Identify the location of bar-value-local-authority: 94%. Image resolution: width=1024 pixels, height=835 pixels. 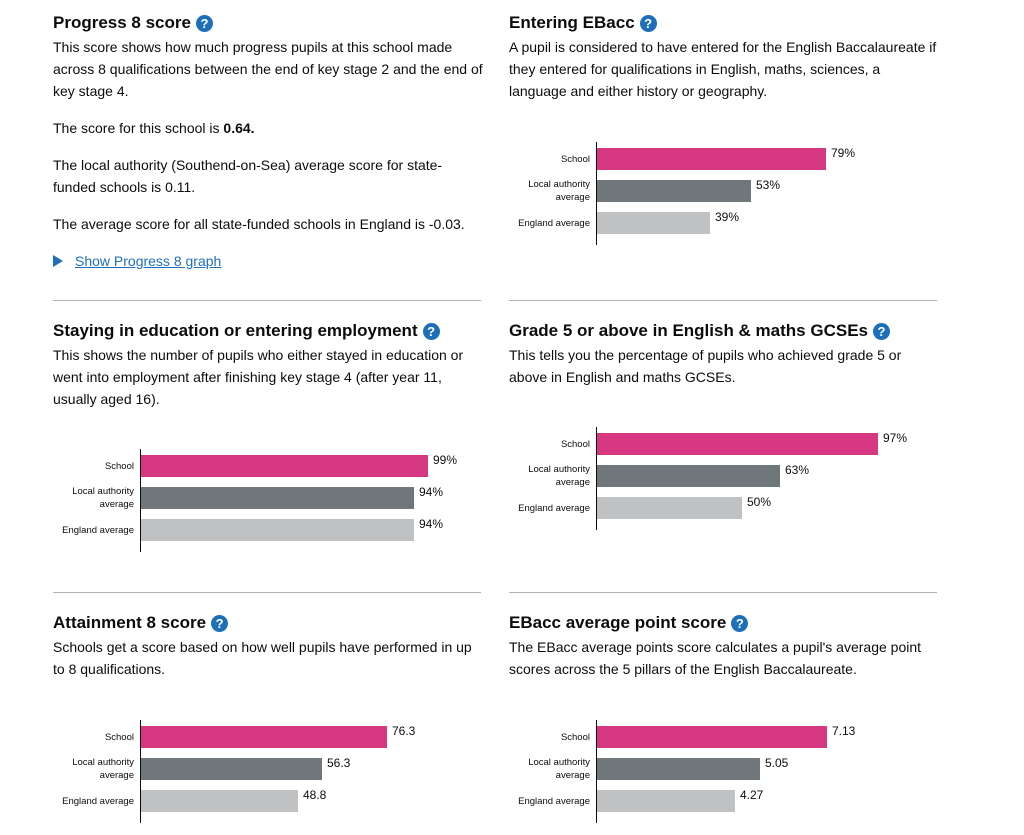
(431, 492).